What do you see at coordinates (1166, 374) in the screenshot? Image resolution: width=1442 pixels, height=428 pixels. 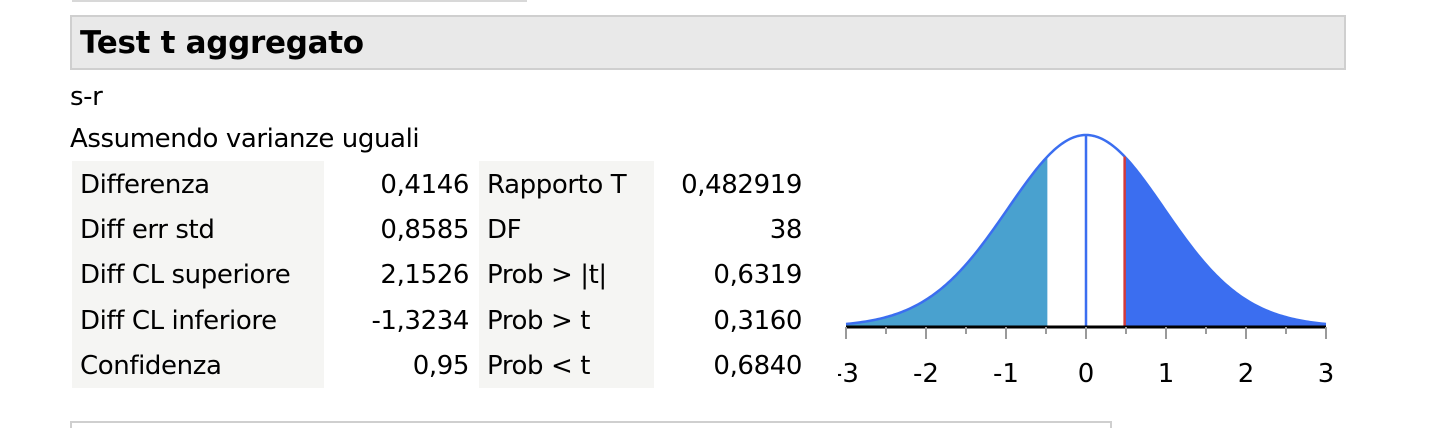 I see `x-tick-label: 1` at bounding box center [1166, 374].